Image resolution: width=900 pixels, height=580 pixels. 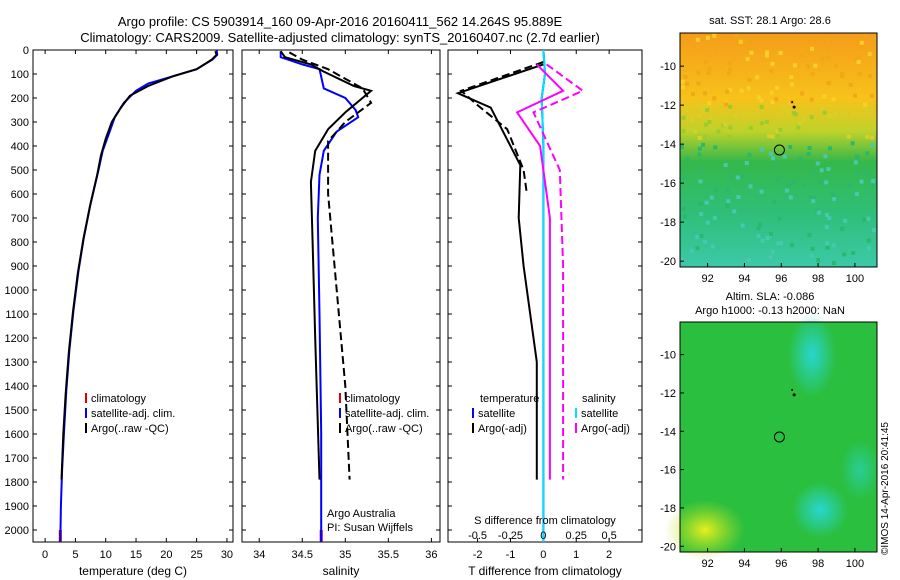 I want to click on x-tick-label: 30, so click(x=227, y=555).